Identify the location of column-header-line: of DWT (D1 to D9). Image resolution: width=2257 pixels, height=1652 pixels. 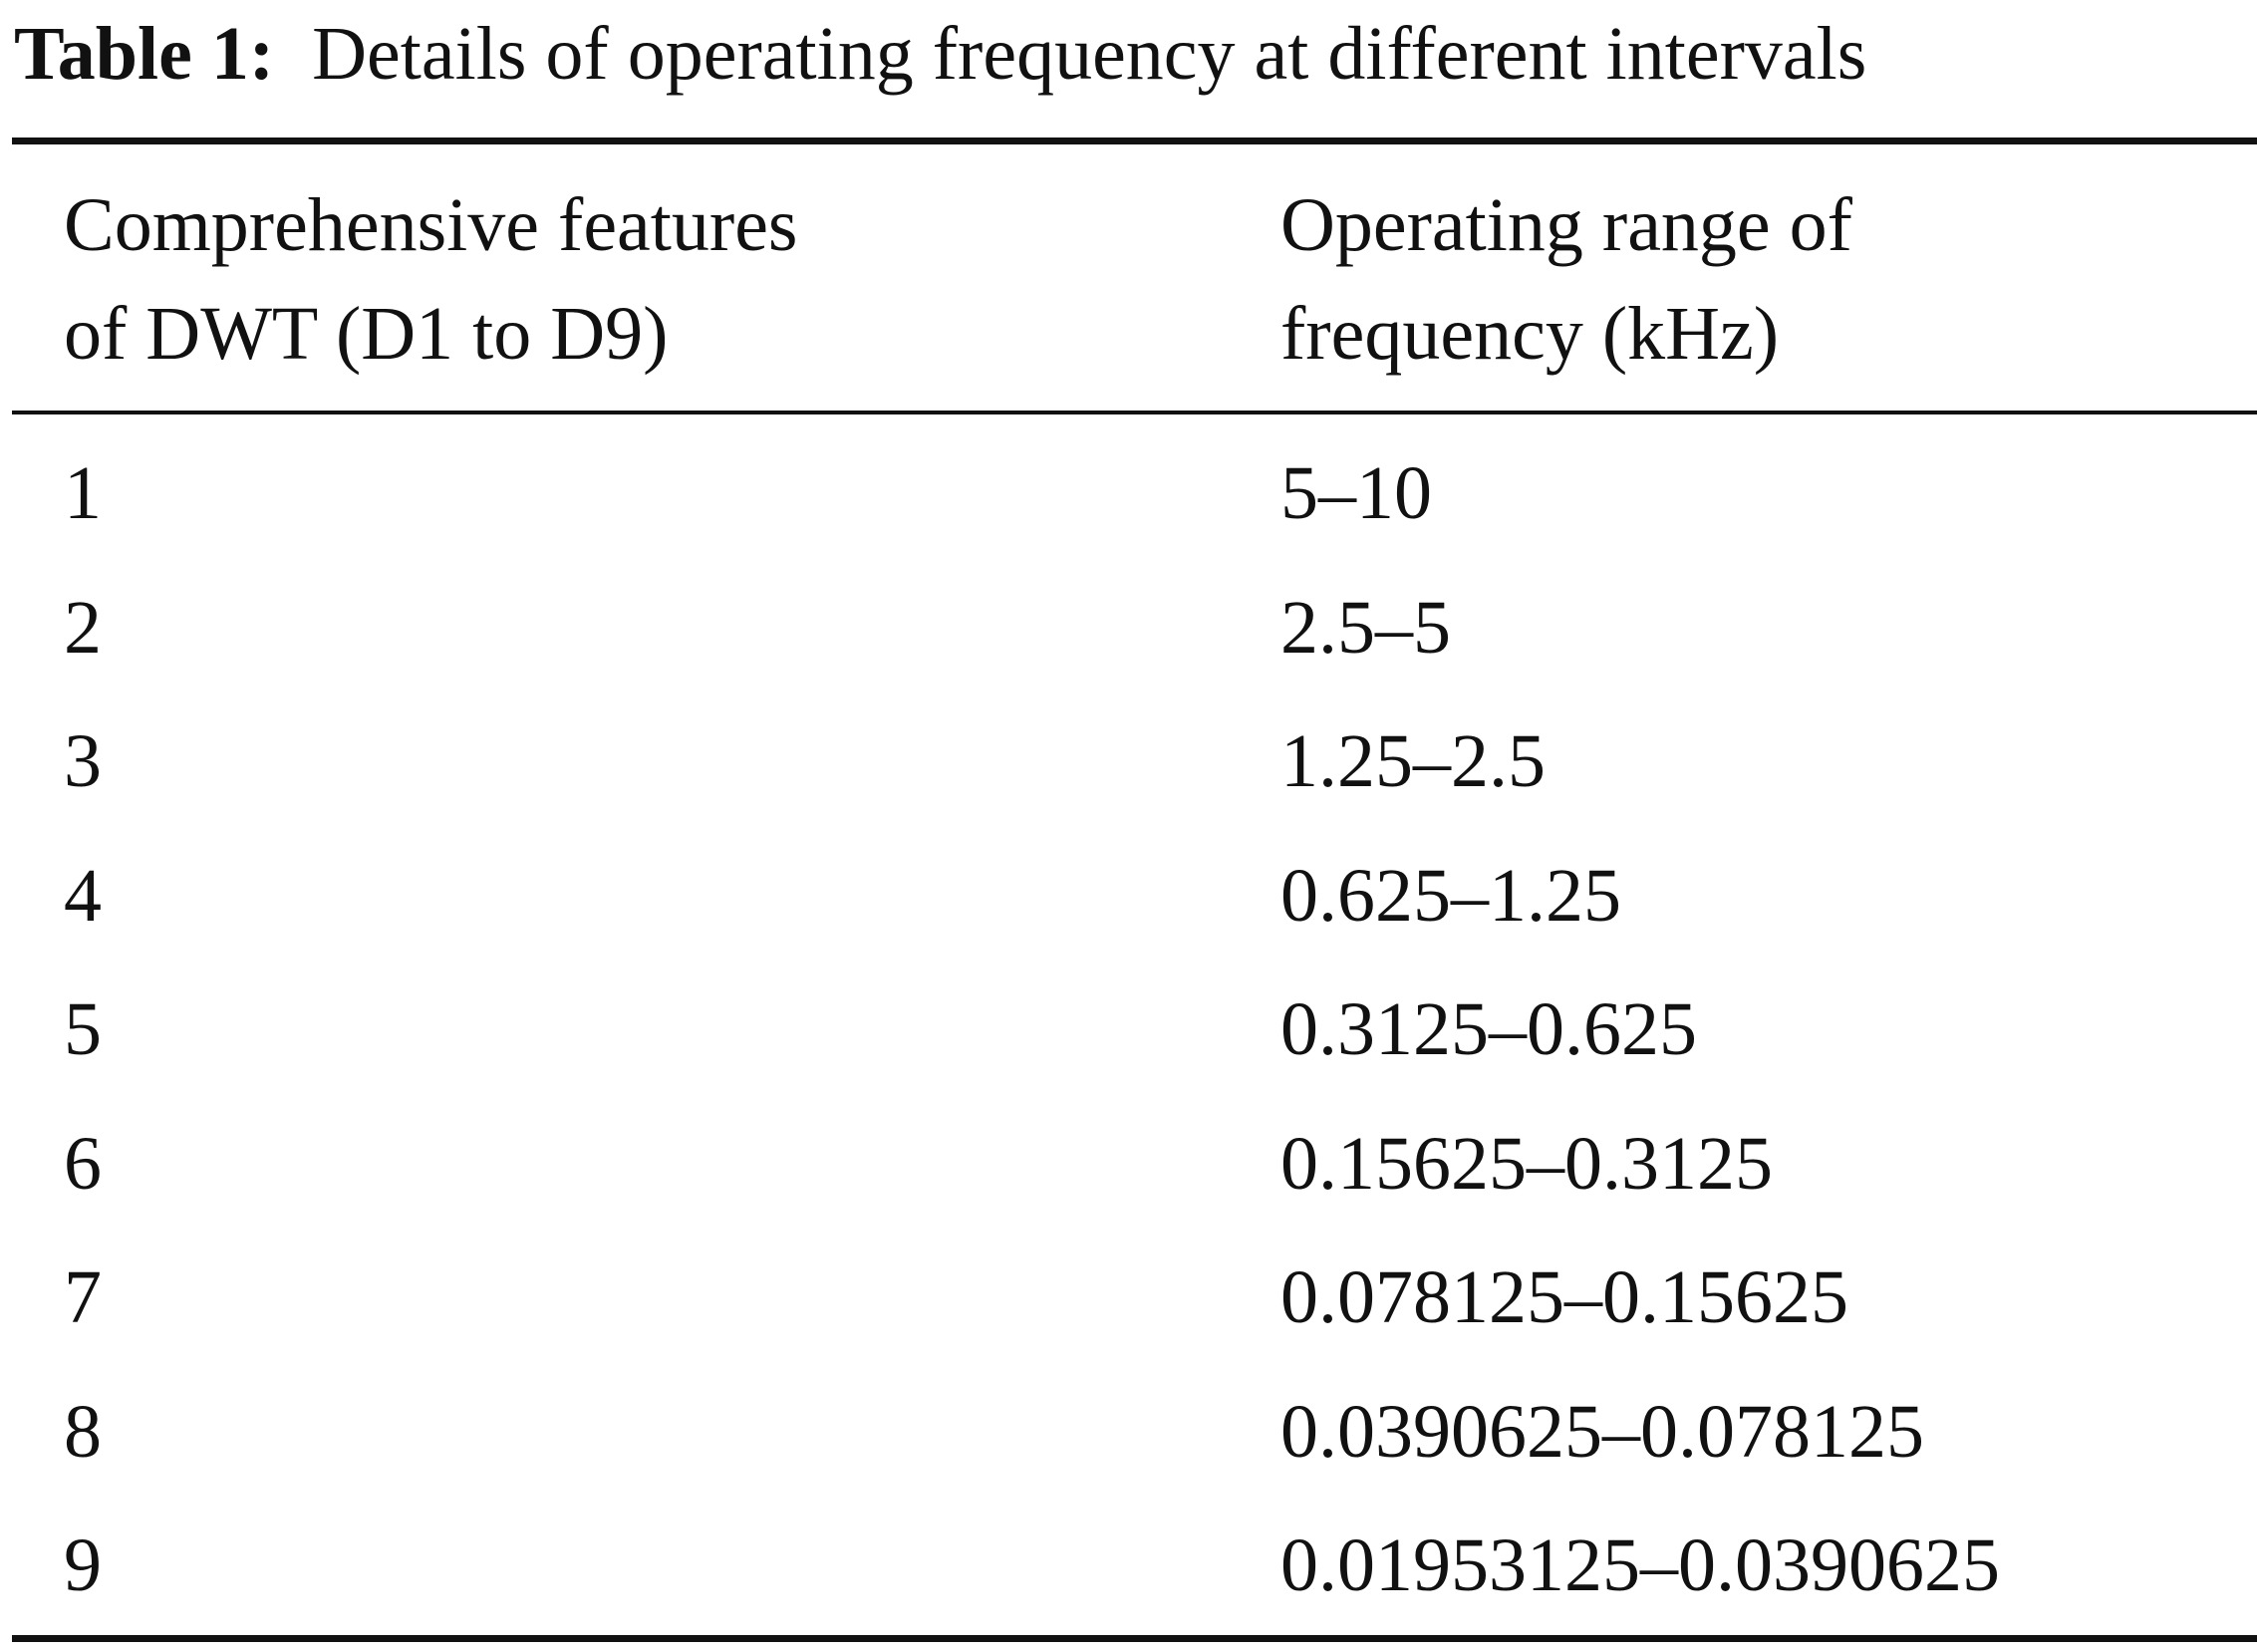
(366, 334).